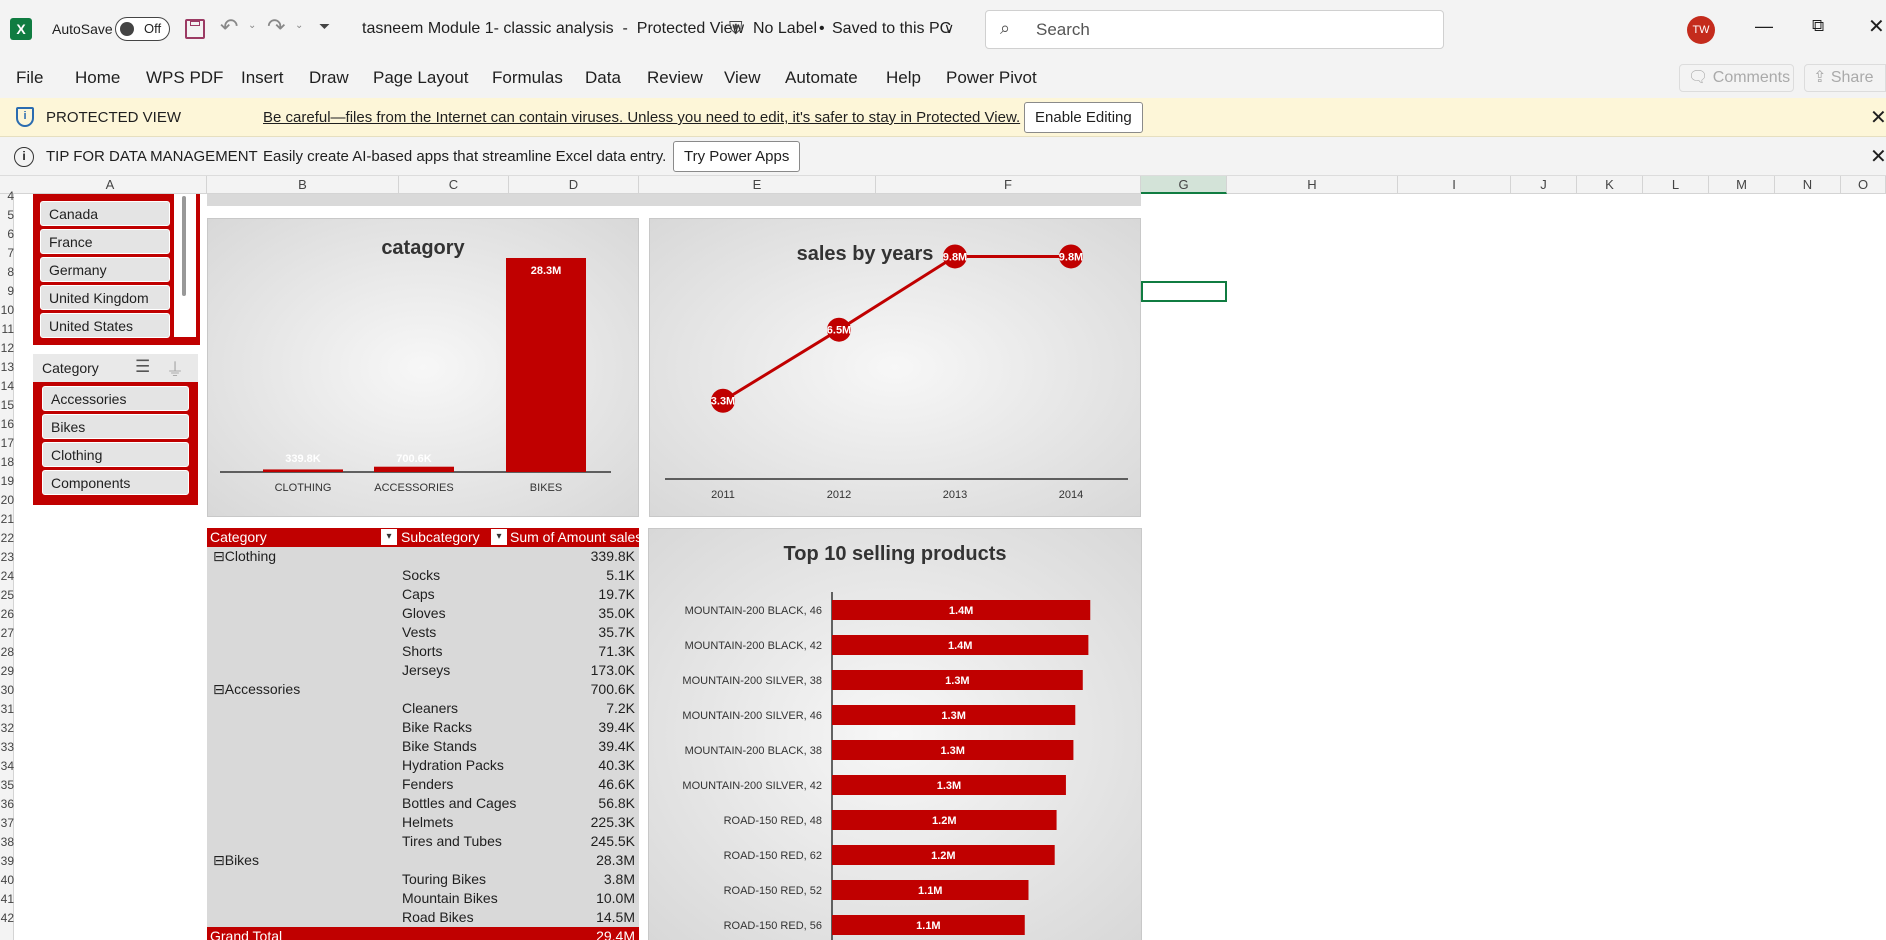 The width and height of the screenshot is (1886, 940). Describe the element at coordinates (7, 861) in the screenshot. I see `row-header: 39` at that location.